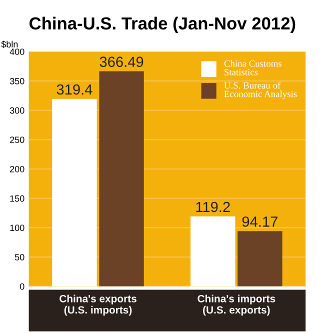  What do you see at coordinates (17, 51) in the screenshot?
I see `y-tick-label: 400` at bounding box center [17, 51].